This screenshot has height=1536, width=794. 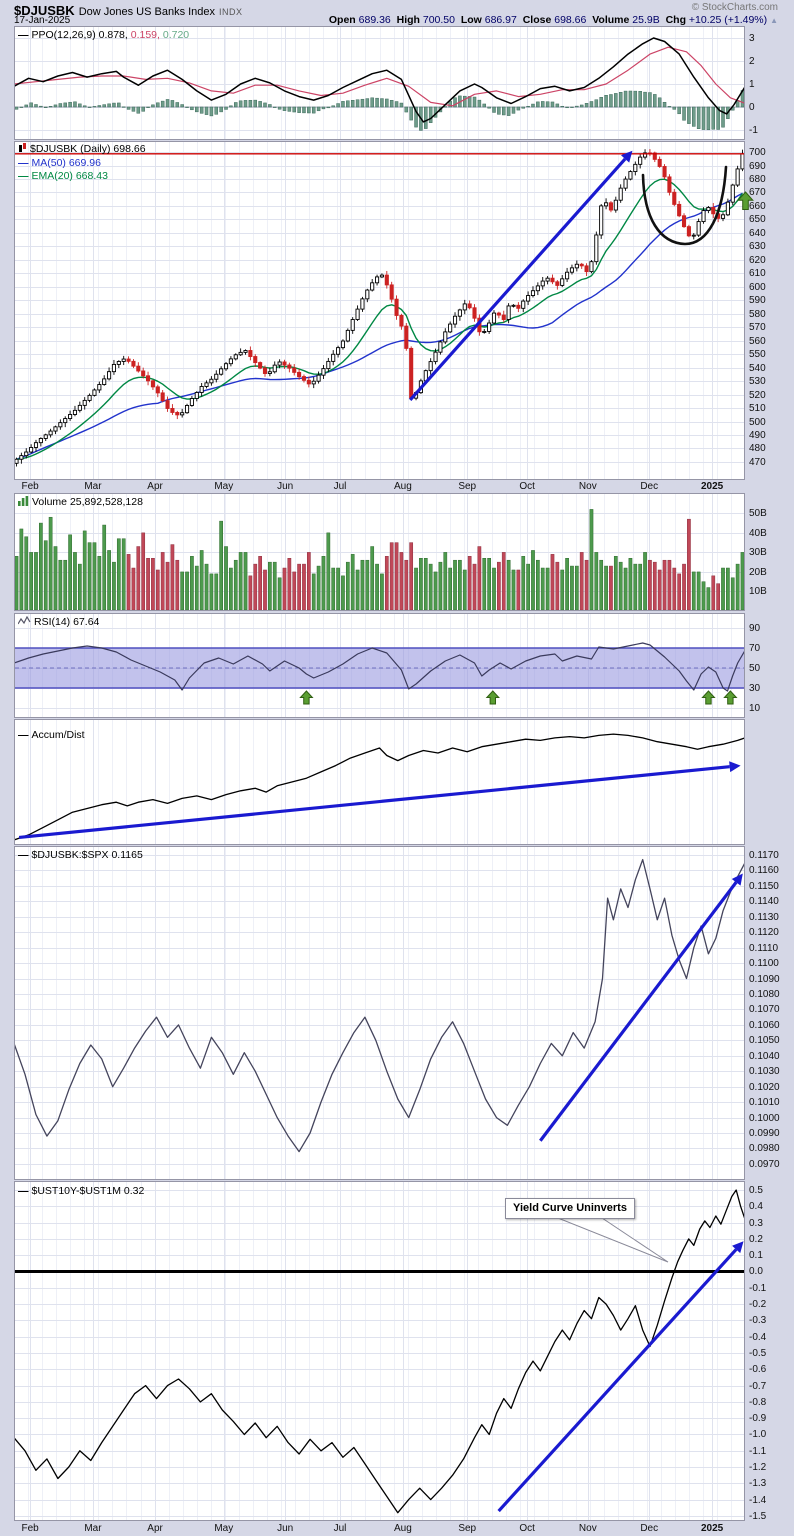 I want to click on y-axis-tick: 620, so click(x=757, y=260).